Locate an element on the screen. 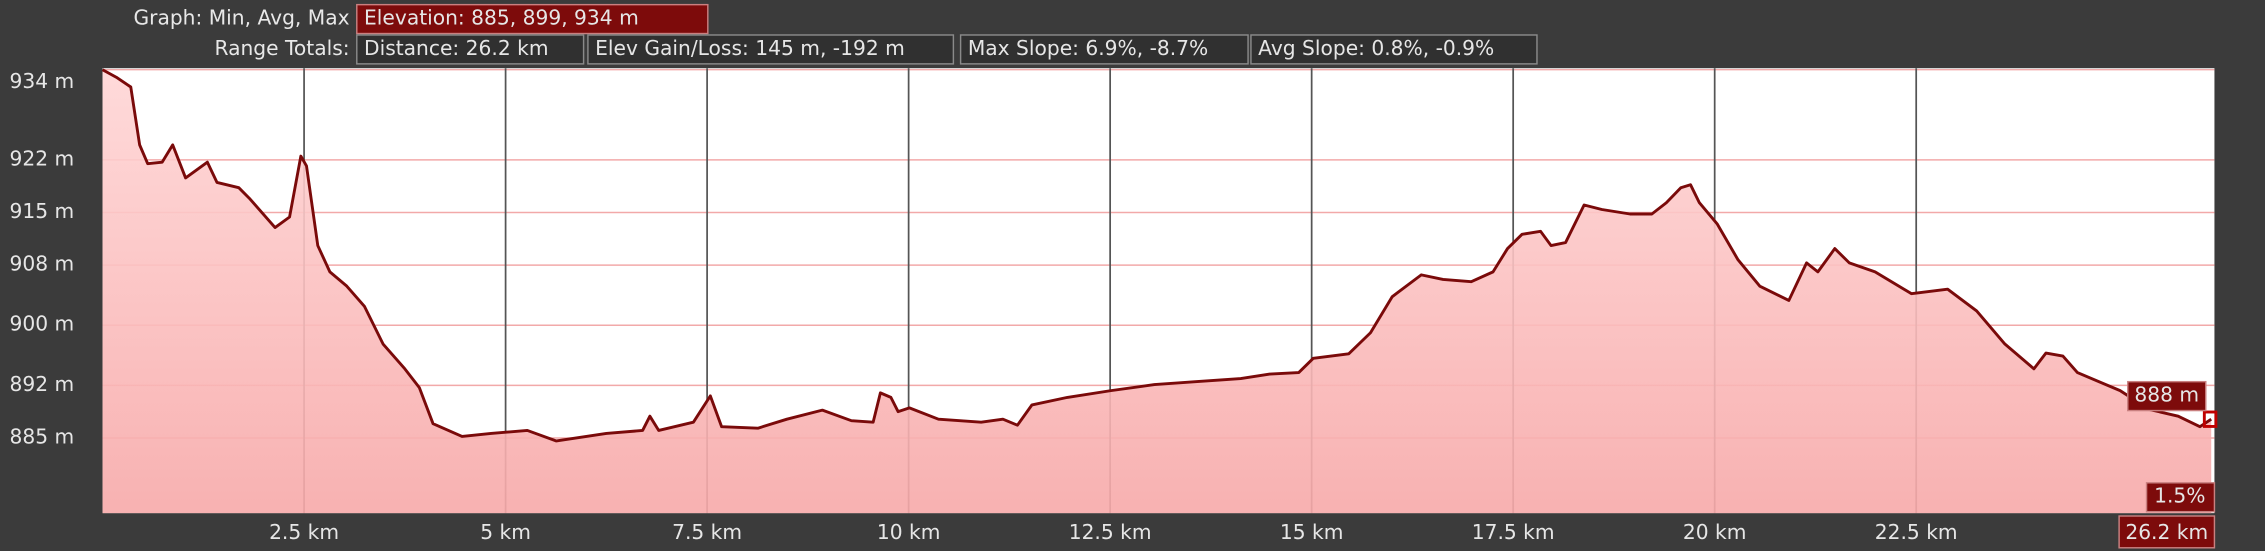  cursor-slope: 1.5% is located at coordinates (2179, 496).